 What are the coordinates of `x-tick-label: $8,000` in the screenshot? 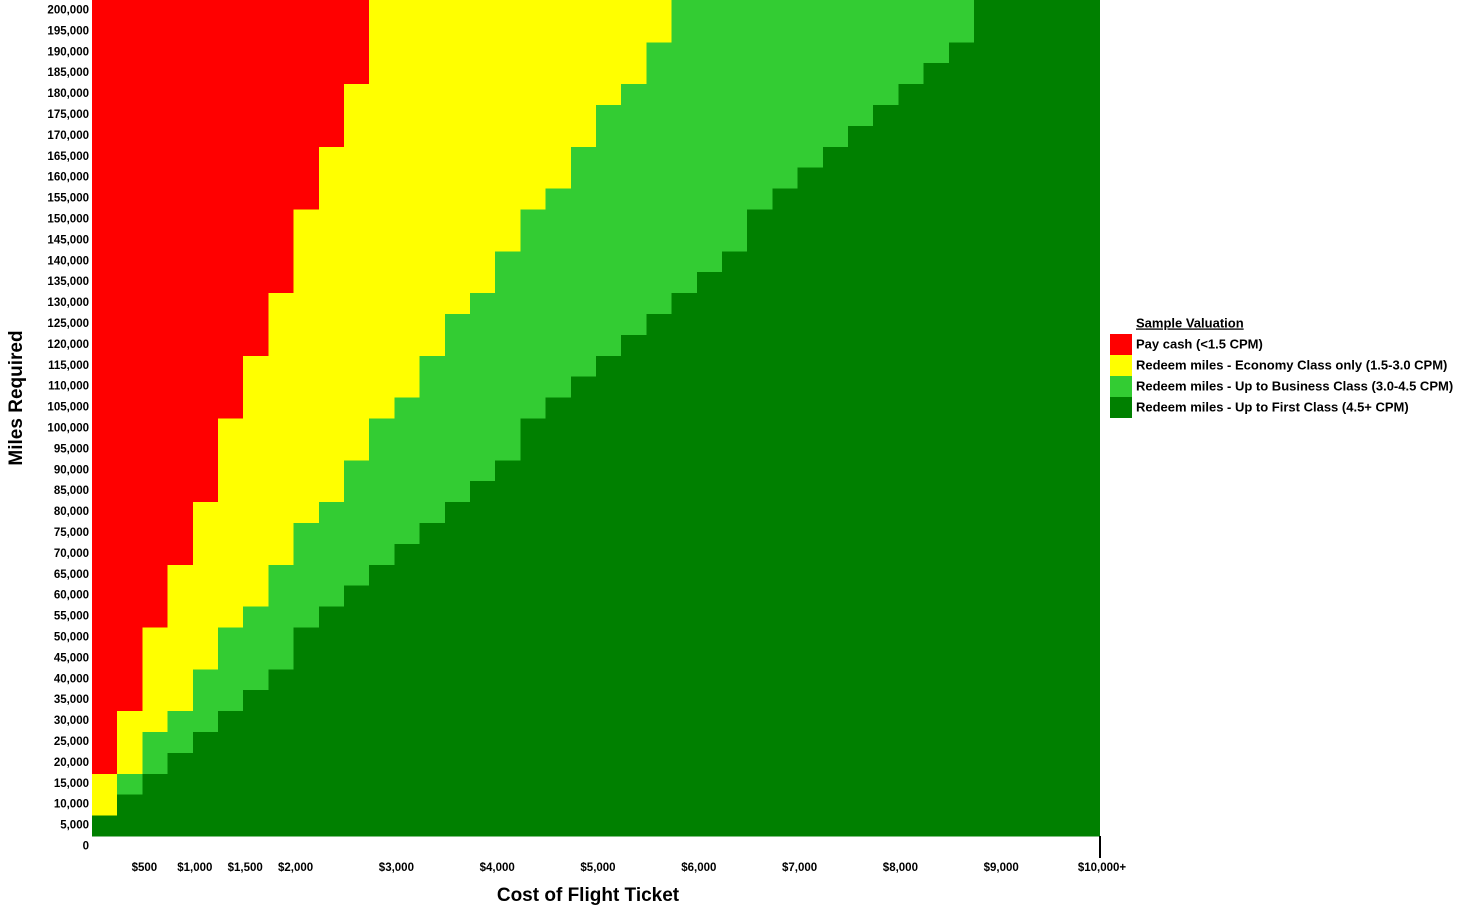 It's located at (900, 868).